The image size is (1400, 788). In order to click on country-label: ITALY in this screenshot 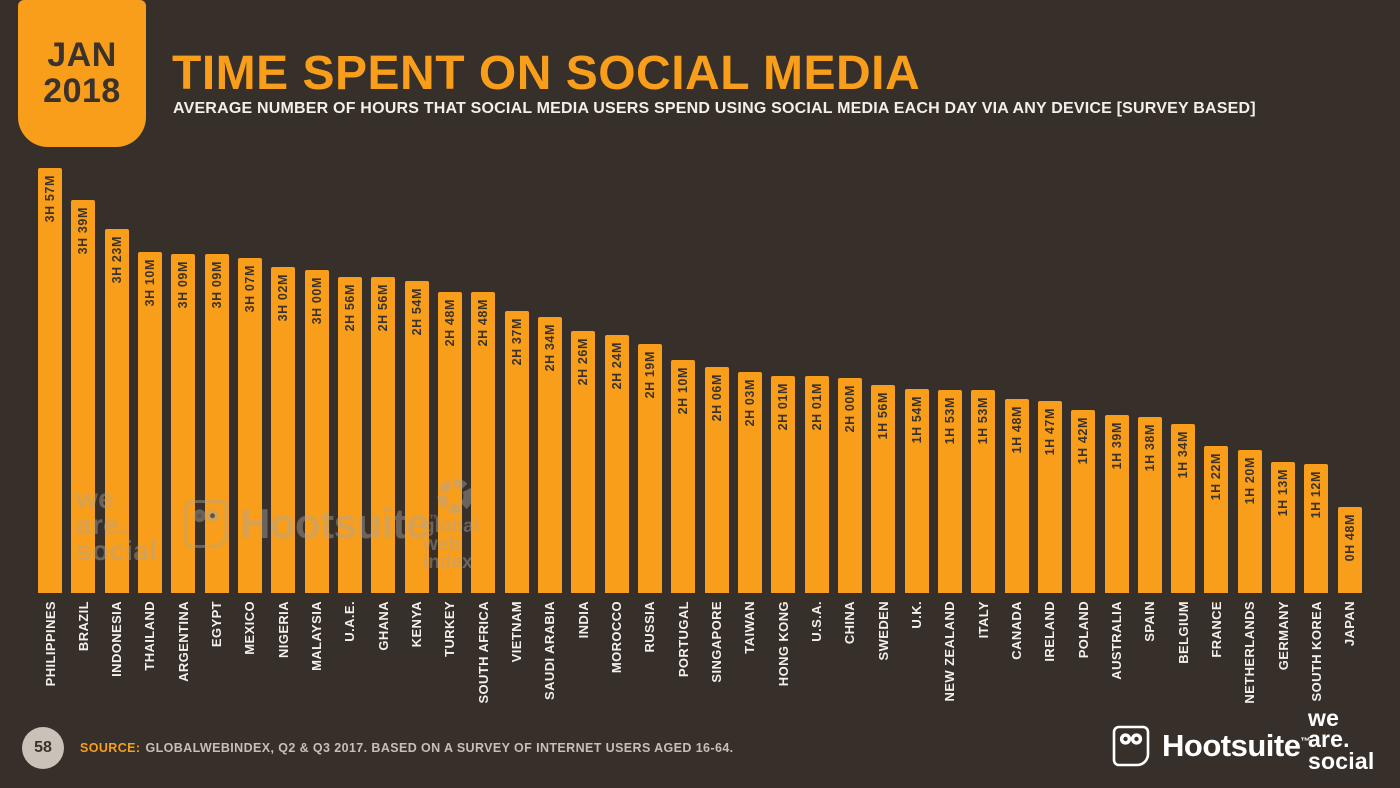, I will do `click(983, 619)`.